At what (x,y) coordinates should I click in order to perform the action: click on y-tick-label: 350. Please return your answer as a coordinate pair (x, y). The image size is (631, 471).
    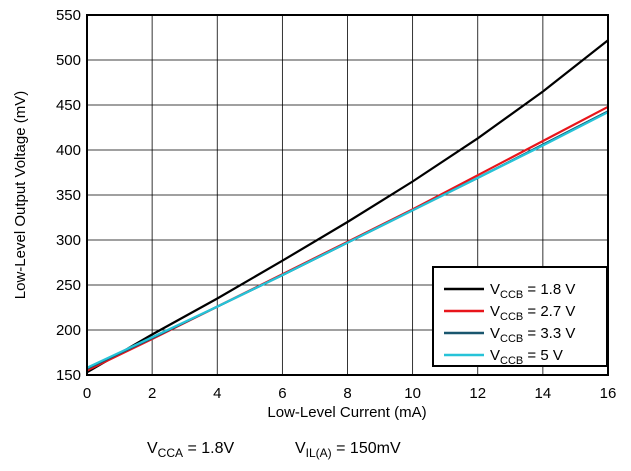
    Looking at the image, I should click on (68, 195).